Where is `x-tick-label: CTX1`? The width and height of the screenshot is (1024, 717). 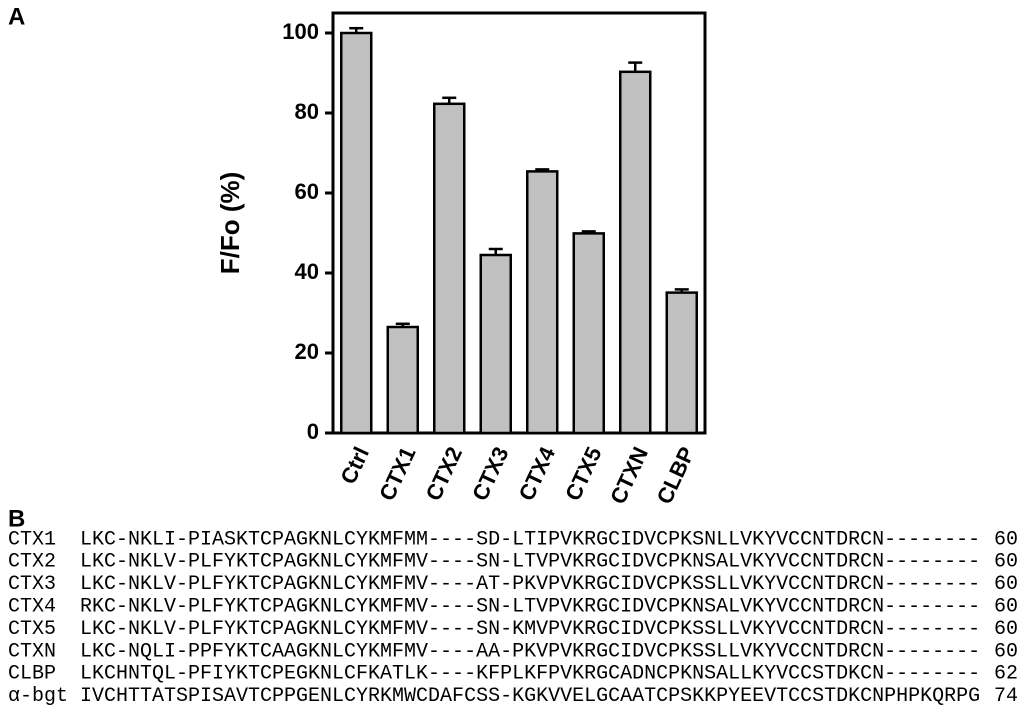 x-tick-label: CTX1 is located at coordinates (397, 474).